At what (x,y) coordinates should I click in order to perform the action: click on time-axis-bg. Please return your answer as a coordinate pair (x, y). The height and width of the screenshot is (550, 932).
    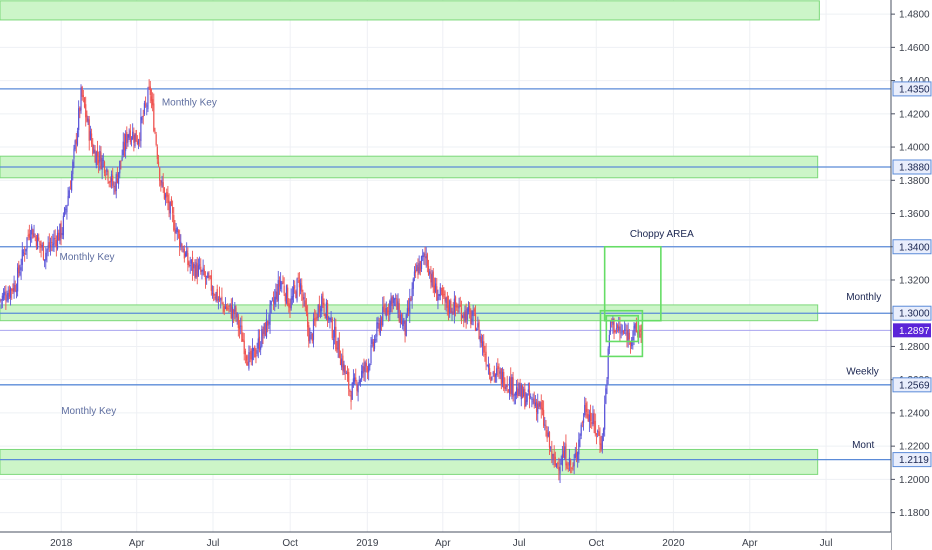
    Looking at the image, I should click on (445, 541).